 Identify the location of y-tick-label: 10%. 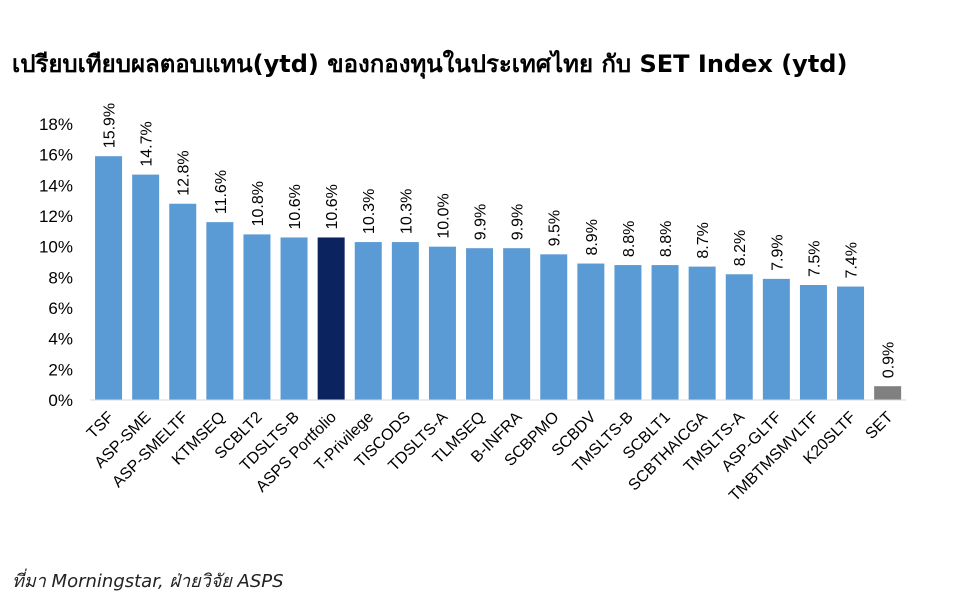
(56, 247).